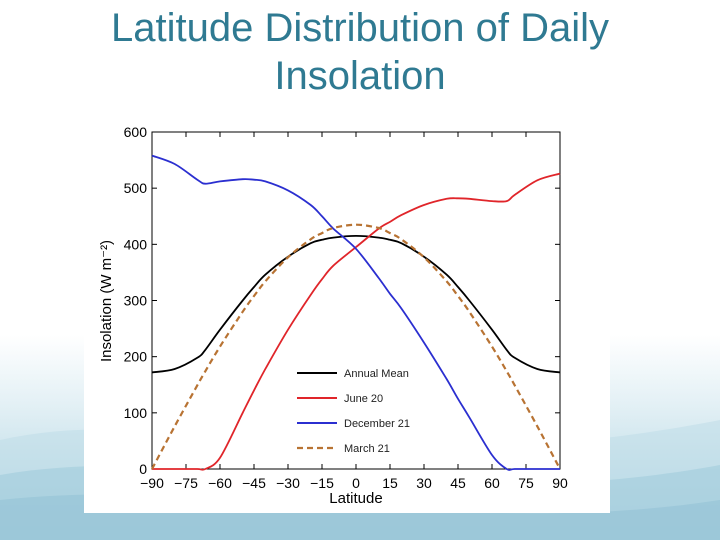 This screenshot has height=540, width=720. I want to click on legend-label-december-21: December 21, so click(377, 424).